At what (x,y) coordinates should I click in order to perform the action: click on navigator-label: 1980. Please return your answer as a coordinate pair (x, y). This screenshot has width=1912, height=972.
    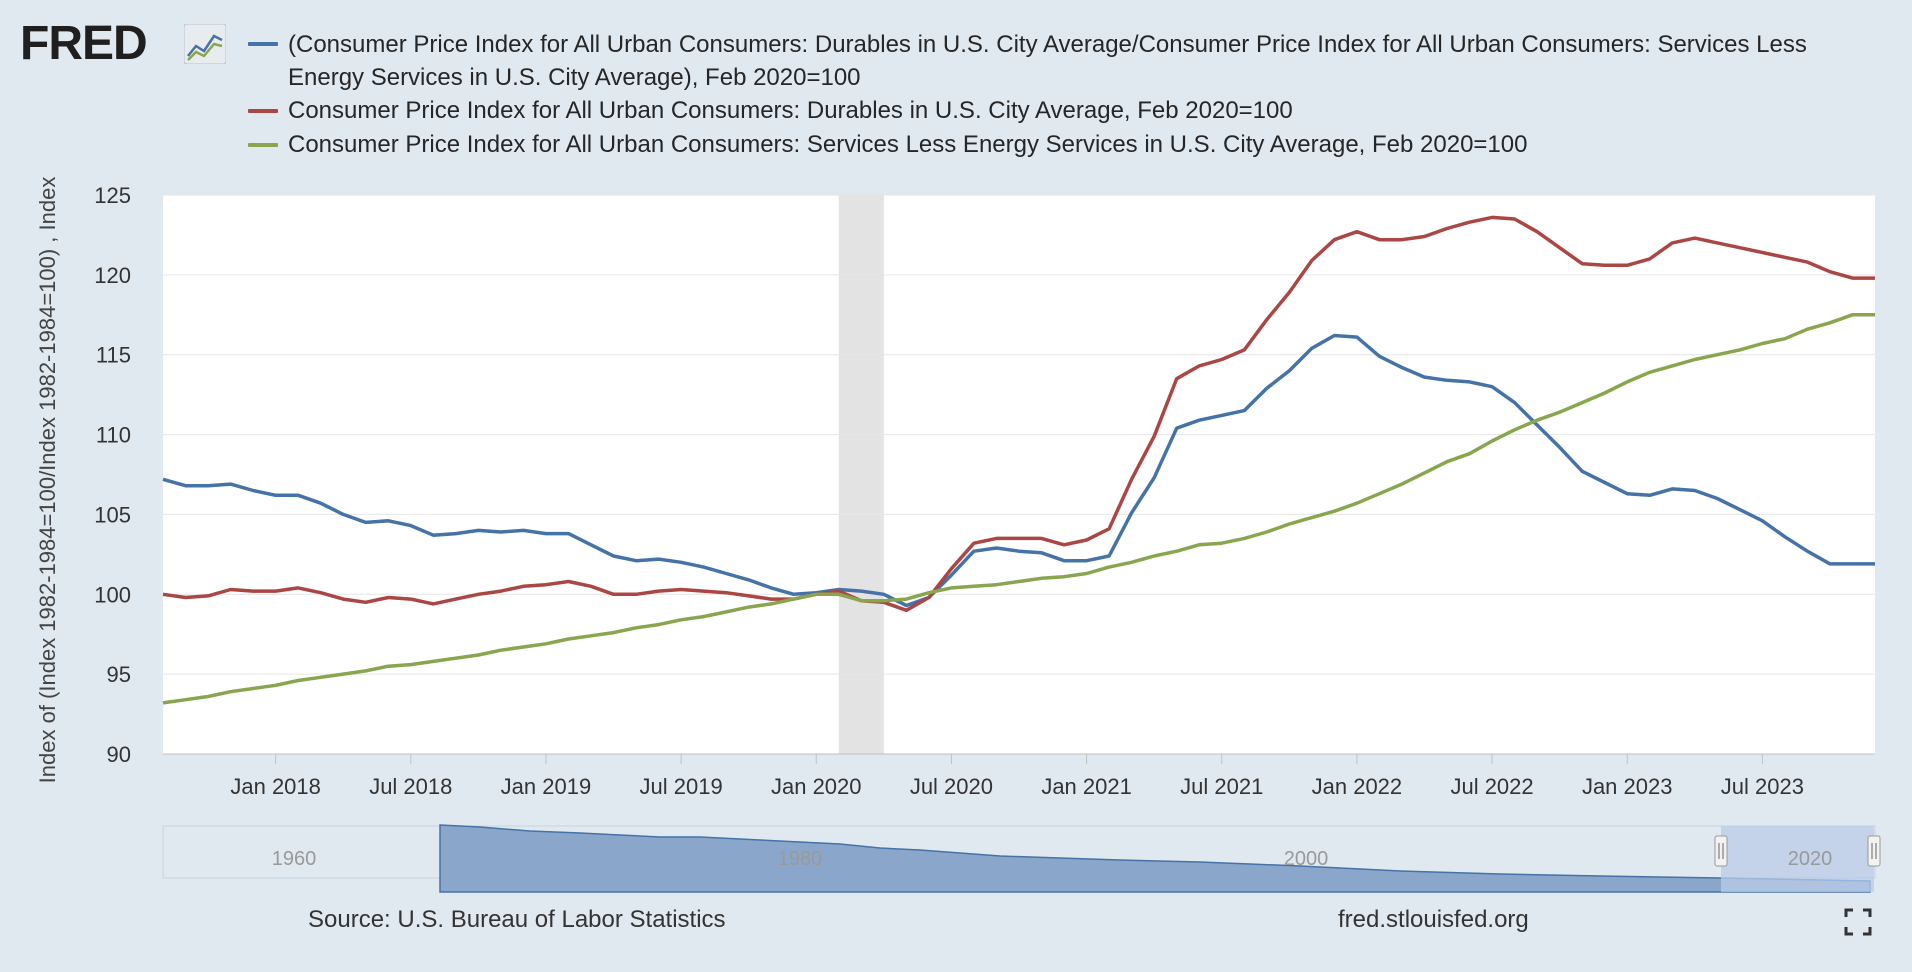
    Looking at the image, I should click on (800, 859).